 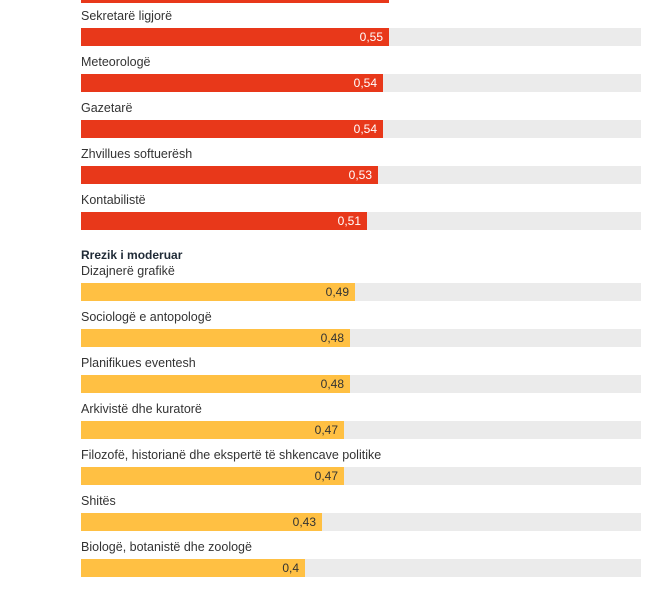 I want to click on bar: 0,4, so click(x=193, y=568).